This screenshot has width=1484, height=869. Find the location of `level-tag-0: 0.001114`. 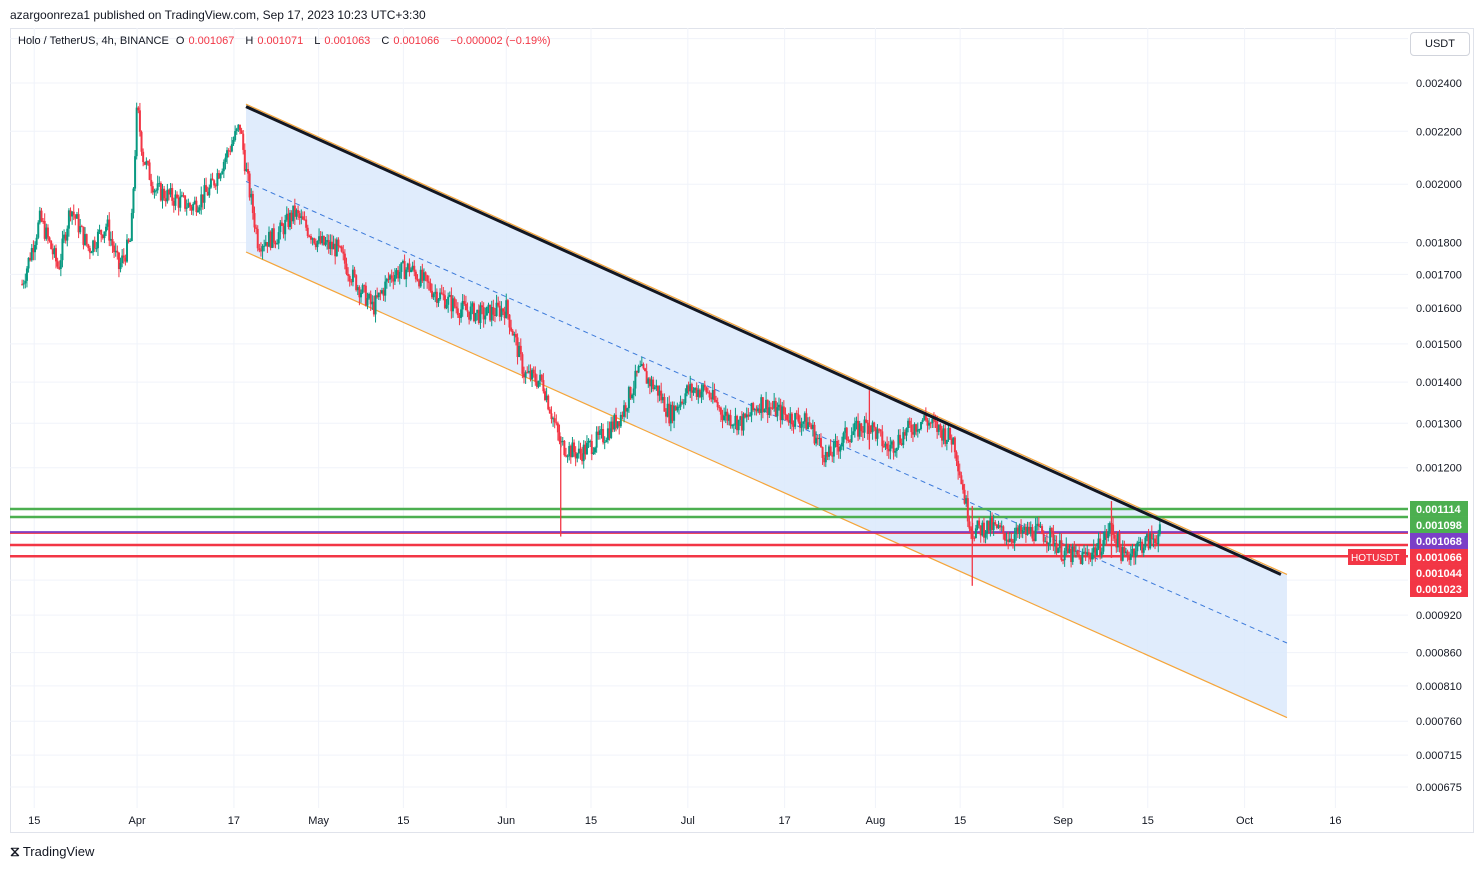

level-tag-0: 0.001114 is located at coordinates (1439, 510).